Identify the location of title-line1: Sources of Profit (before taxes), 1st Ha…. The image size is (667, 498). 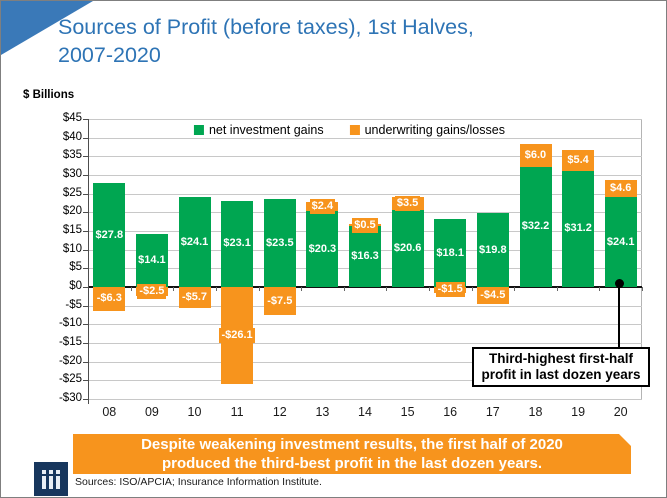
(266, 27).